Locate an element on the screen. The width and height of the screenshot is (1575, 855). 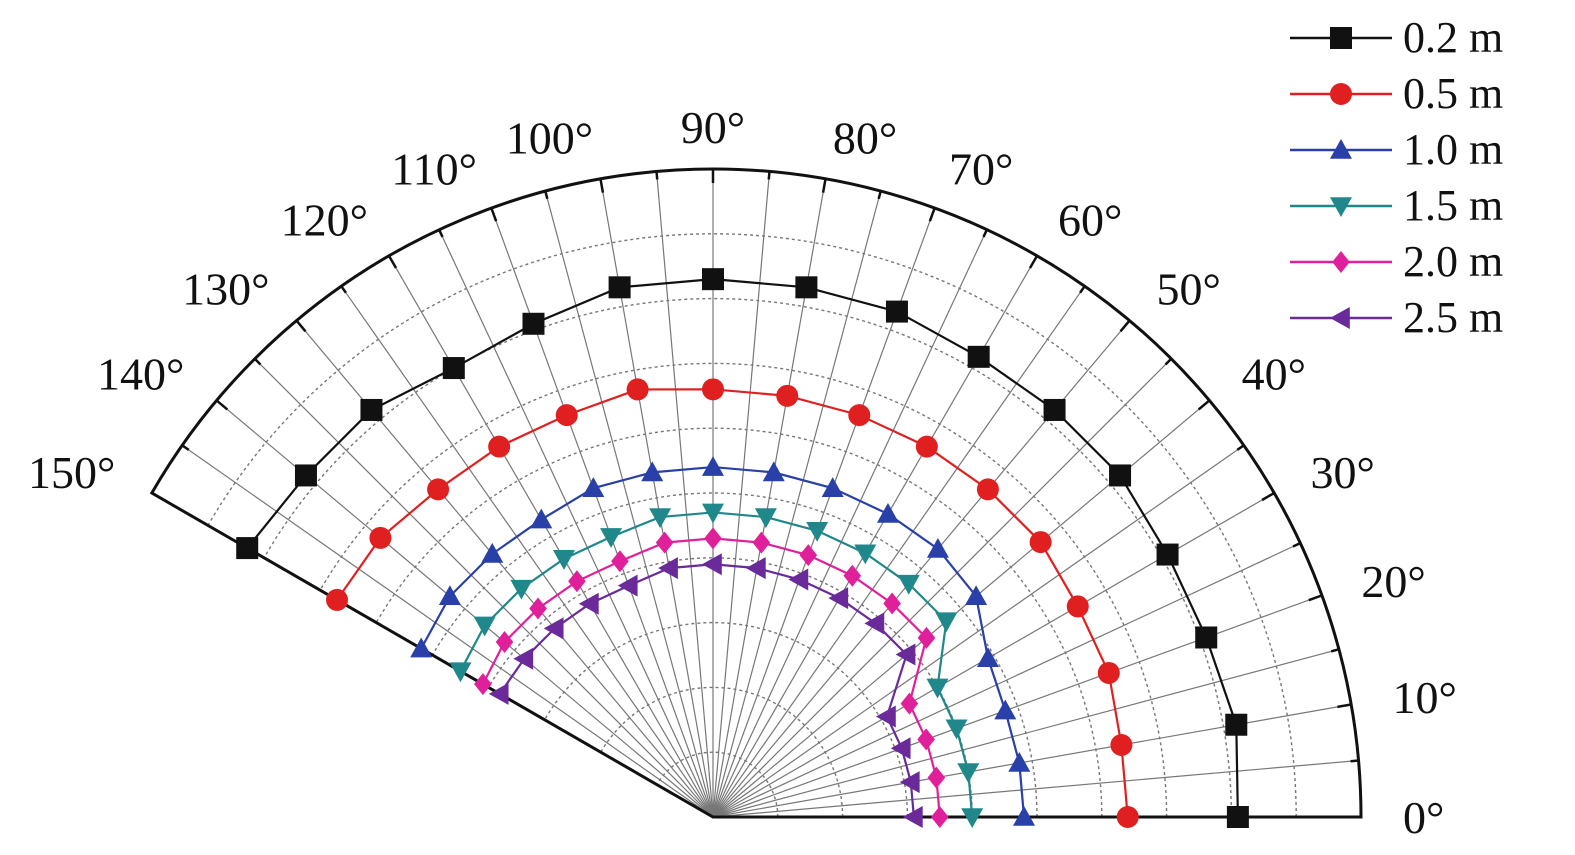
legend-label: 0.2 m is located at coordinates (1453, 37).